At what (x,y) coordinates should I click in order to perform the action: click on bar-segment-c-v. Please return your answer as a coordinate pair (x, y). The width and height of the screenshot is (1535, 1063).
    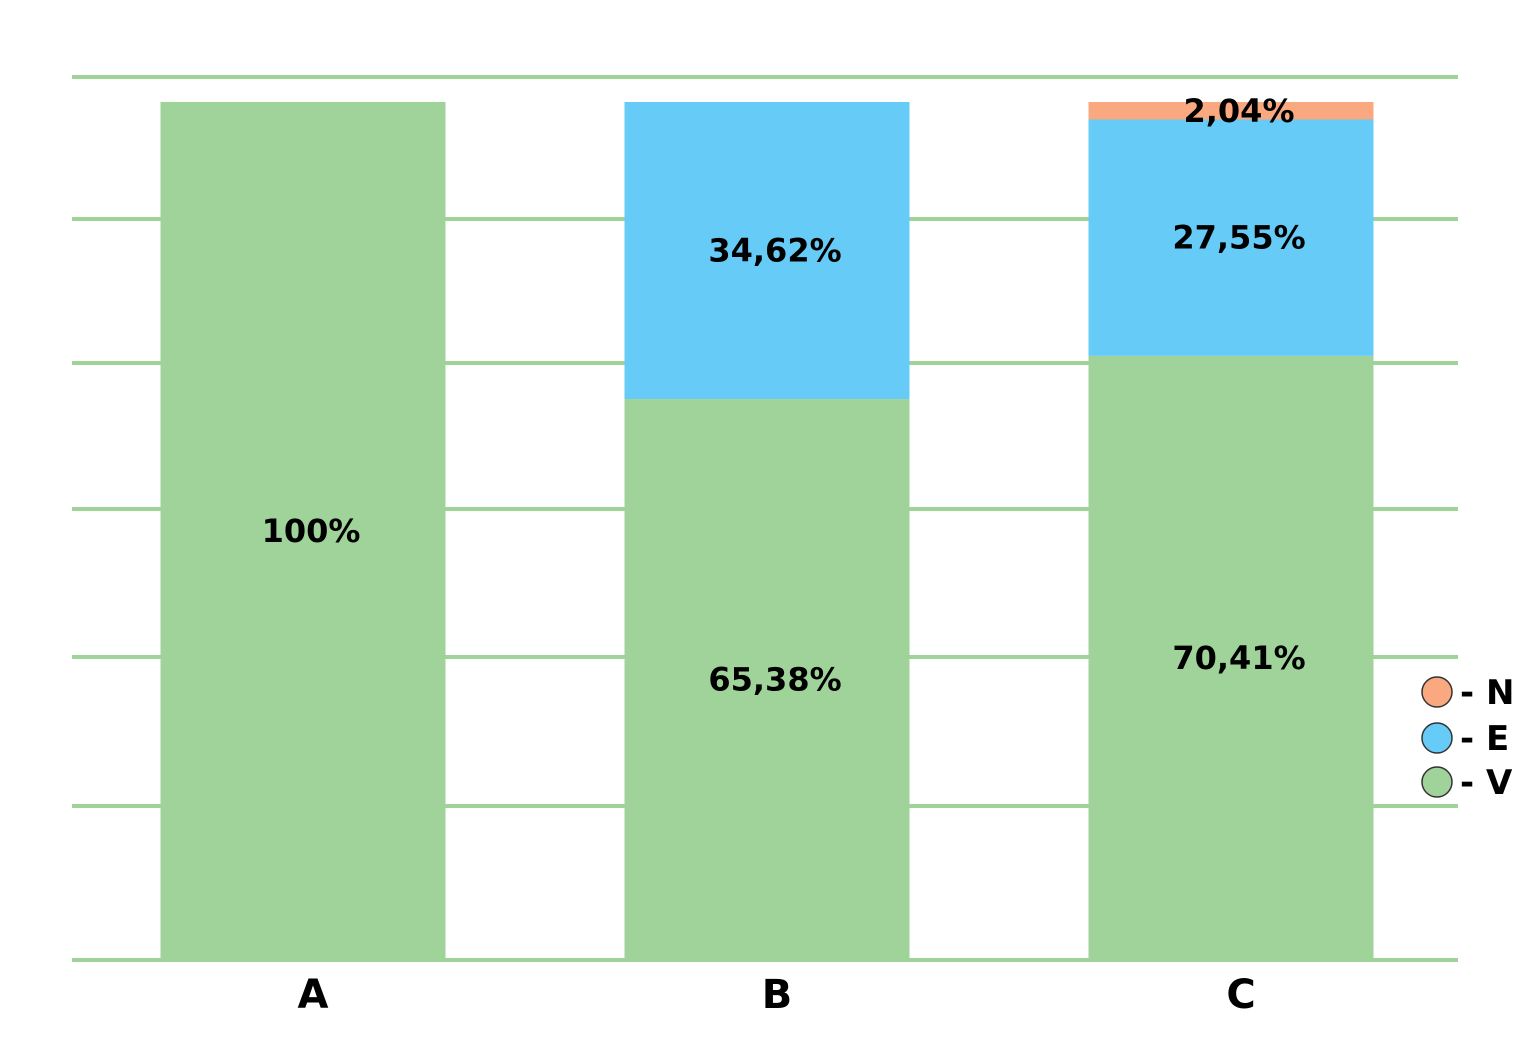
    Looking at the image, I should click on (1231, 657).